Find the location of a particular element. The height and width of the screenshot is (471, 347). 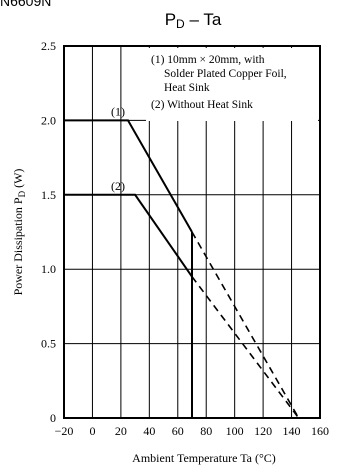

y-tick-label: 0.5 is located at coordinates (48, 344).